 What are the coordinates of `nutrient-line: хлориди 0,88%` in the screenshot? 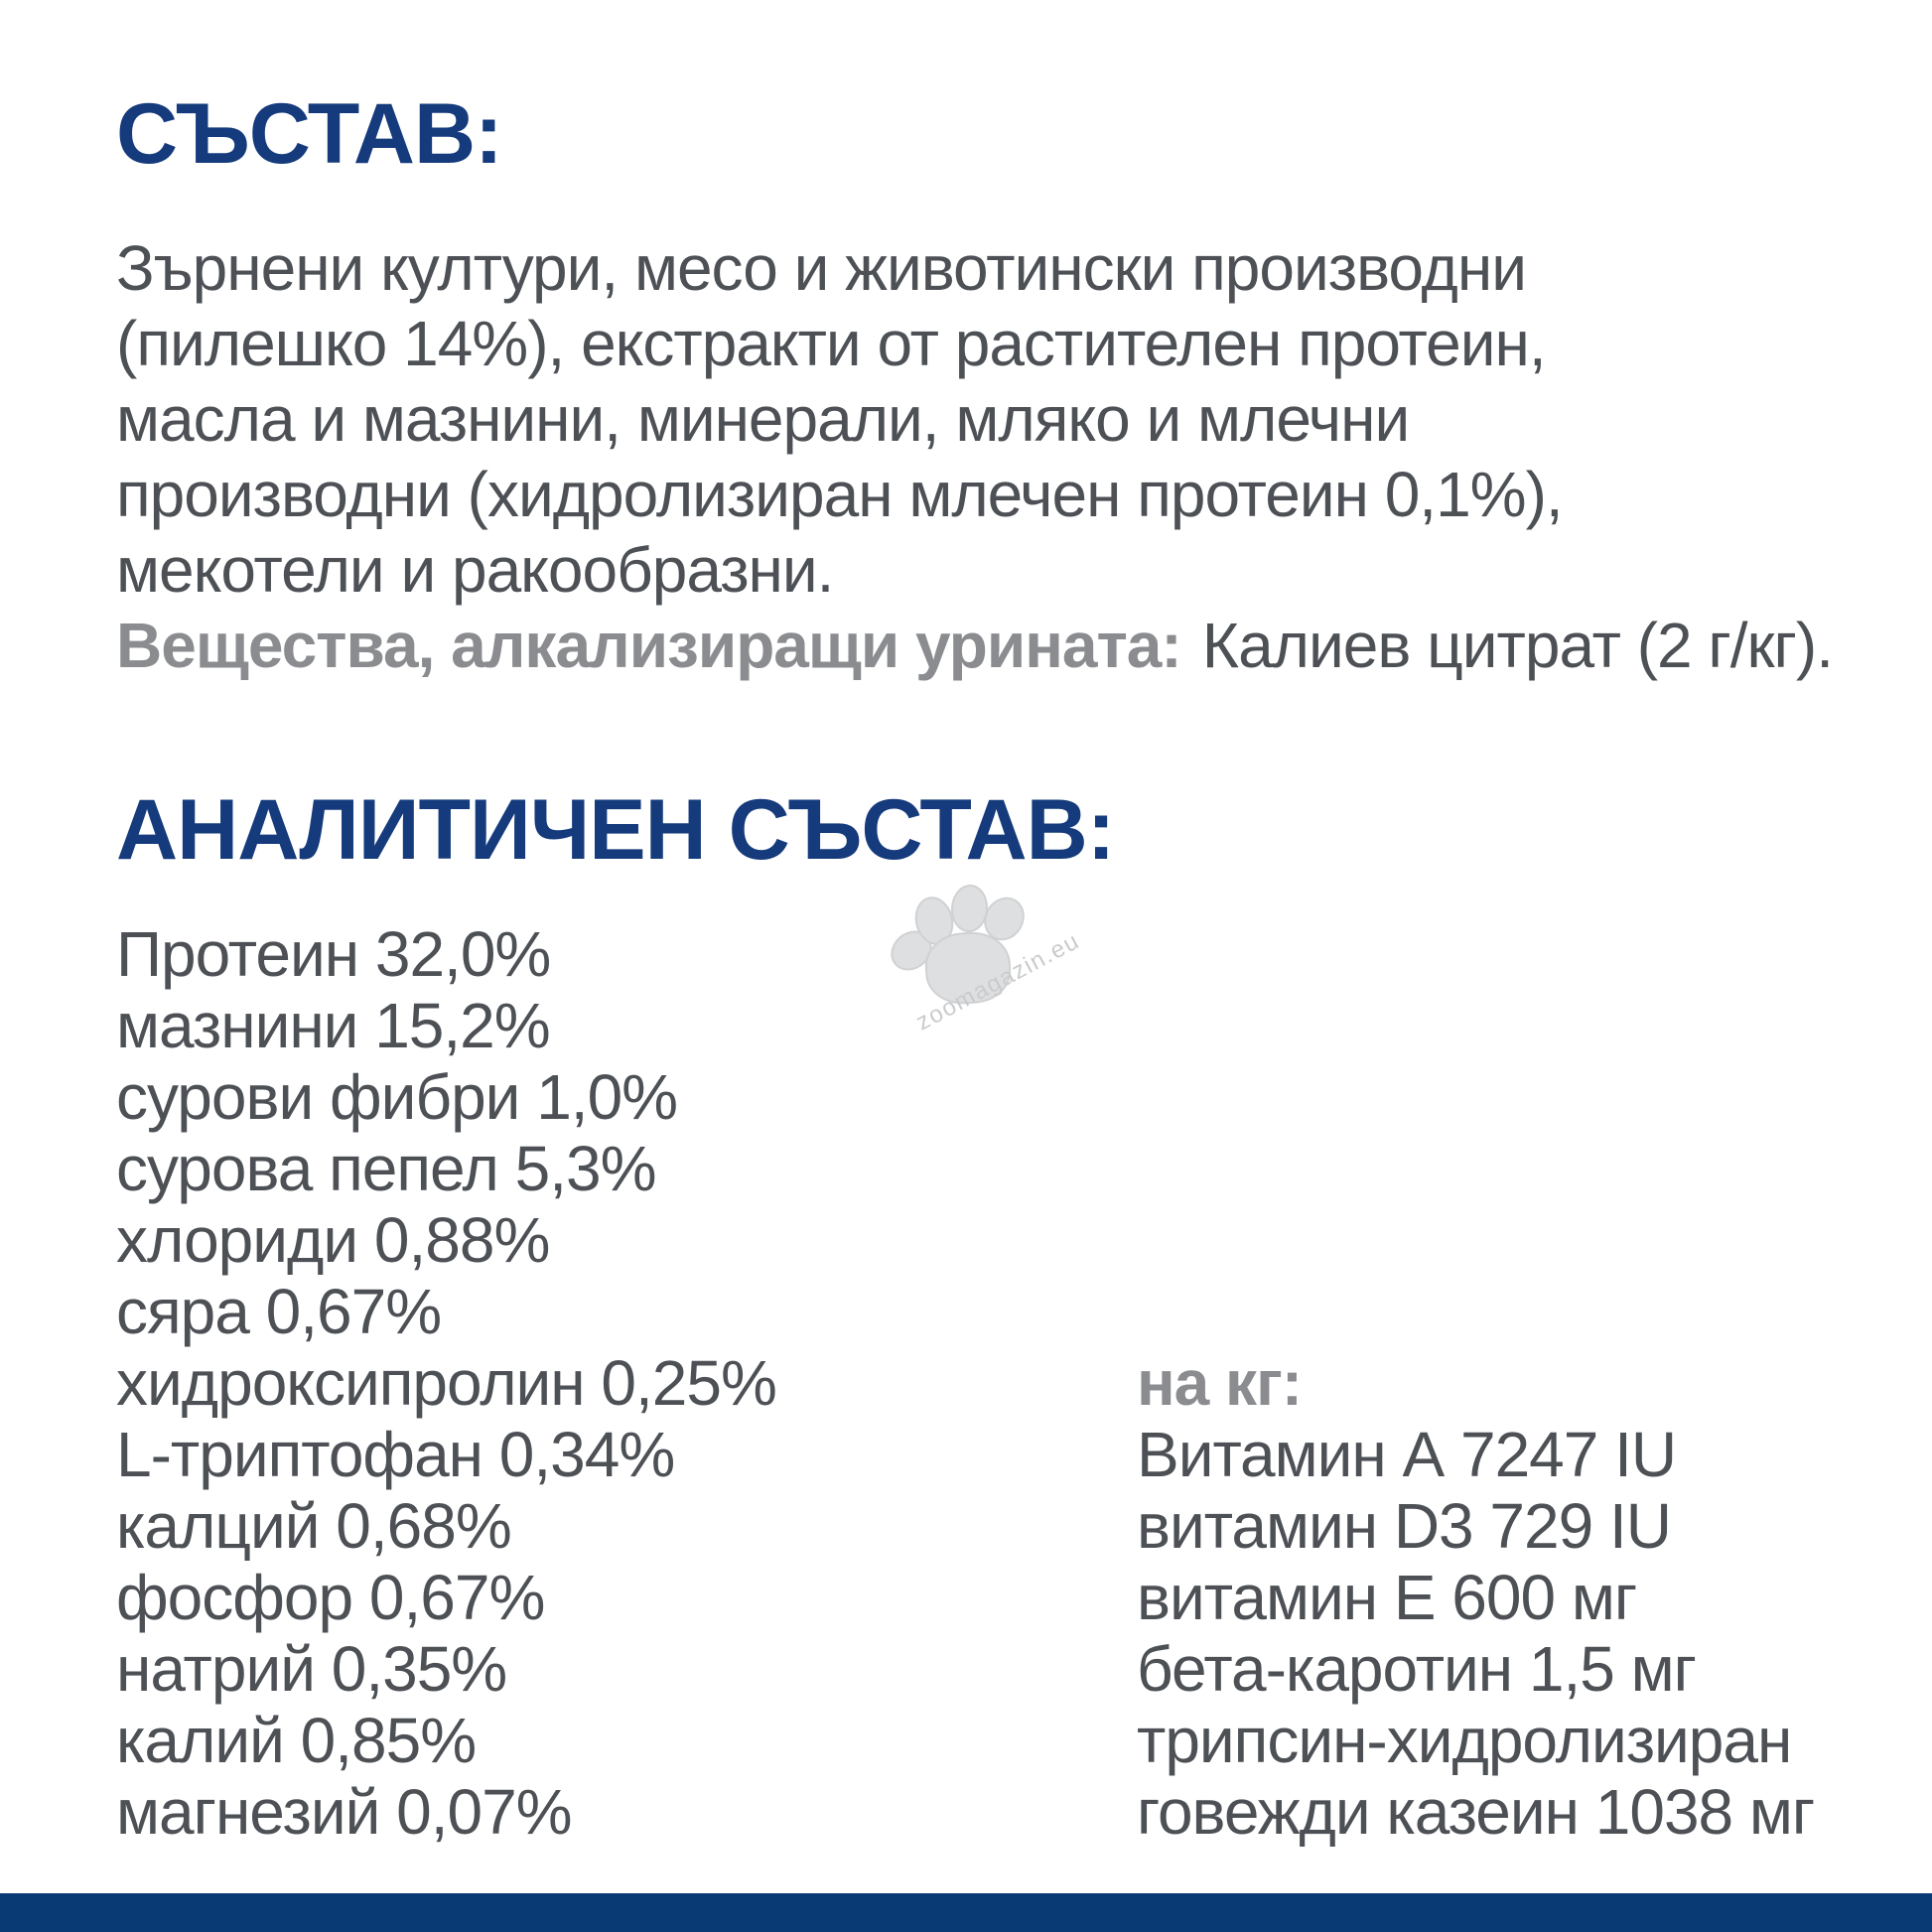 It's located at (333, 1240).